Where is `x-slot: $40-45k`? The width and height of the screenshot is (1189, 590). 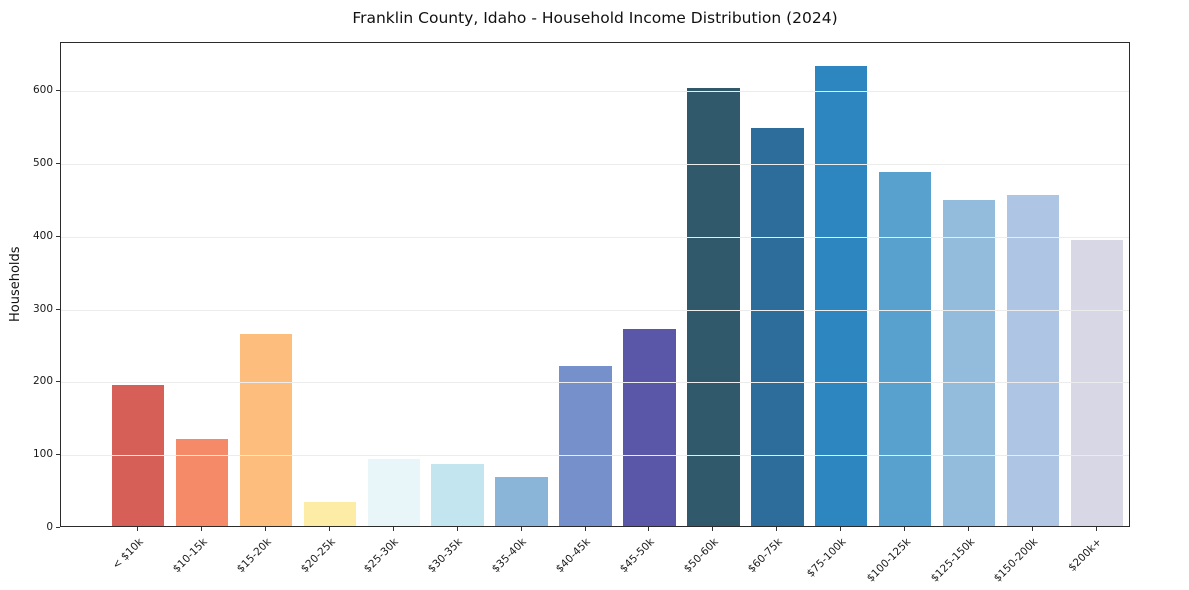
x-slot: $40-45k is located at coordinates (585, 557).